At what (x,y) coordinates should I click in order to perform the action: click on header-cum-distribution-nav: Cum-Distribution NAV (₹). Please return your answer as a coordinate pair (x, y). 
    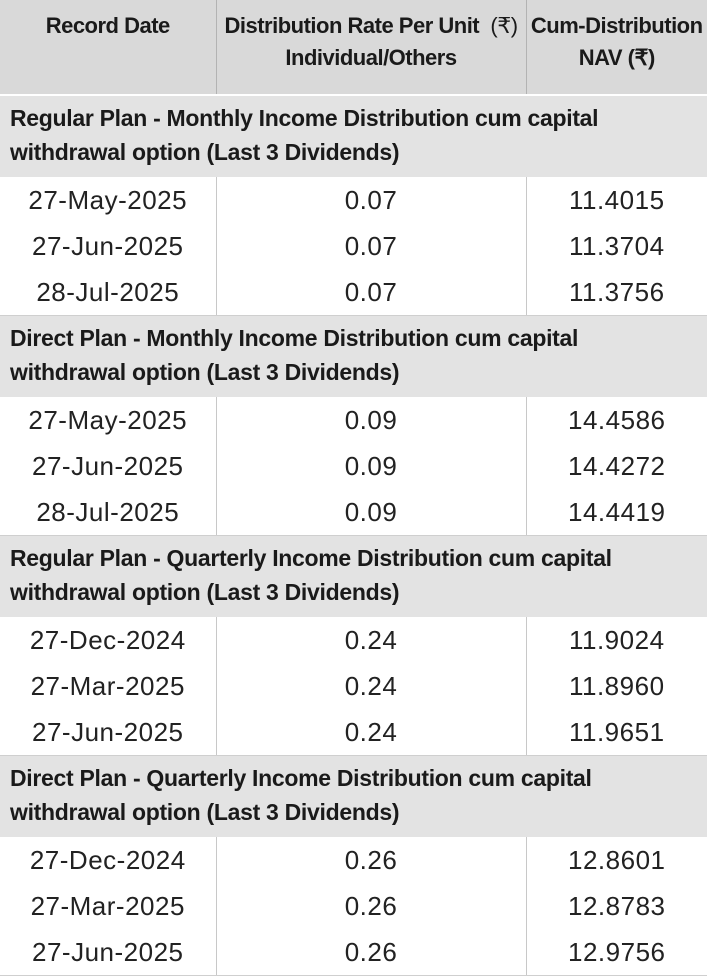
    Looking at the image, I should click on (616, 48).